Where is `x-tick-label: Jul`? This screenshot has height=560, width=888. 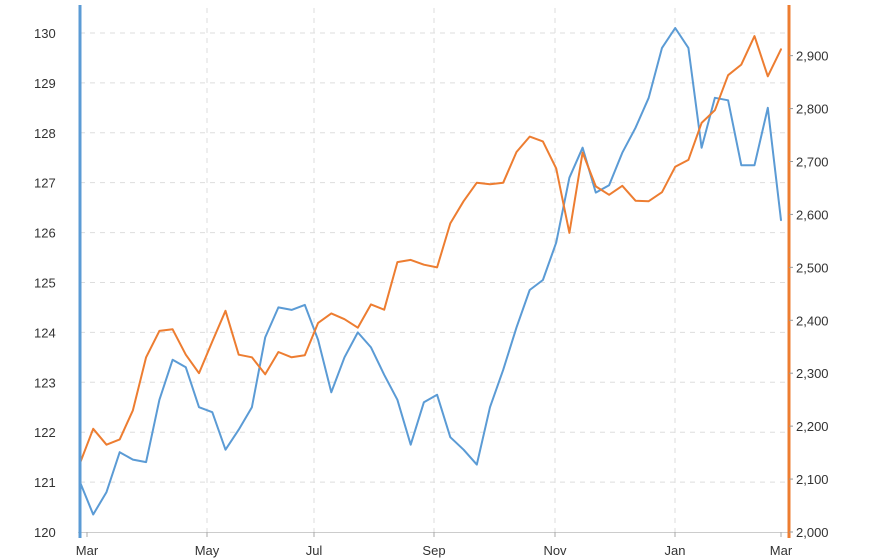 x-tick-label: Jul is located at coordinates (314, 550).